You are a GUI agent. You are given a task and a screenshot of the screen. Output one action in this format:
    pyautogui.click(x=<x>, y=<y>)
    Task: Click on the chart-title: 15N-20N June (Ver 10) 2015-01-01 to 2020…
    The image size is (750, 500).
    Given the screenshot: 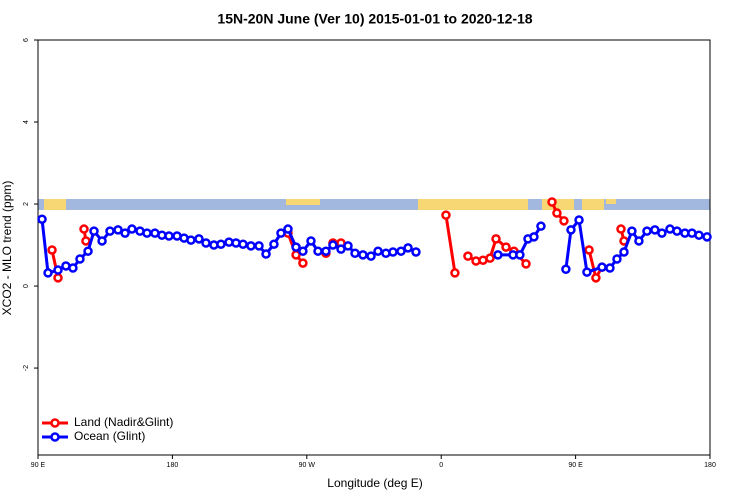 What is the action you would take?
    pyautogui.click(x=374, y=19)
    